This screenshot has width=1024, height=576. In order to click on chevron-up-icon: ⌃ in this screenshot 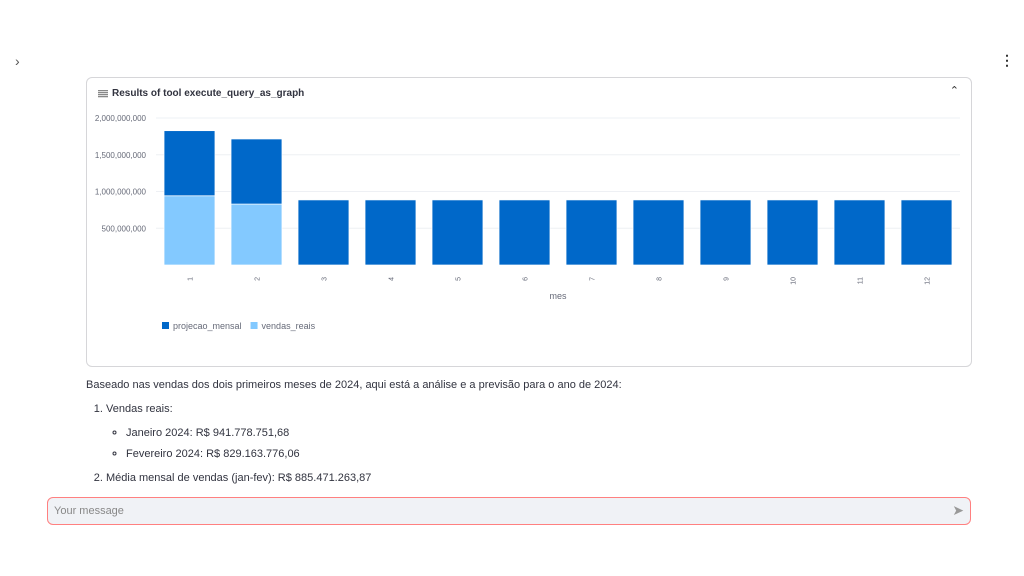, I will do `click(954, 91)`.